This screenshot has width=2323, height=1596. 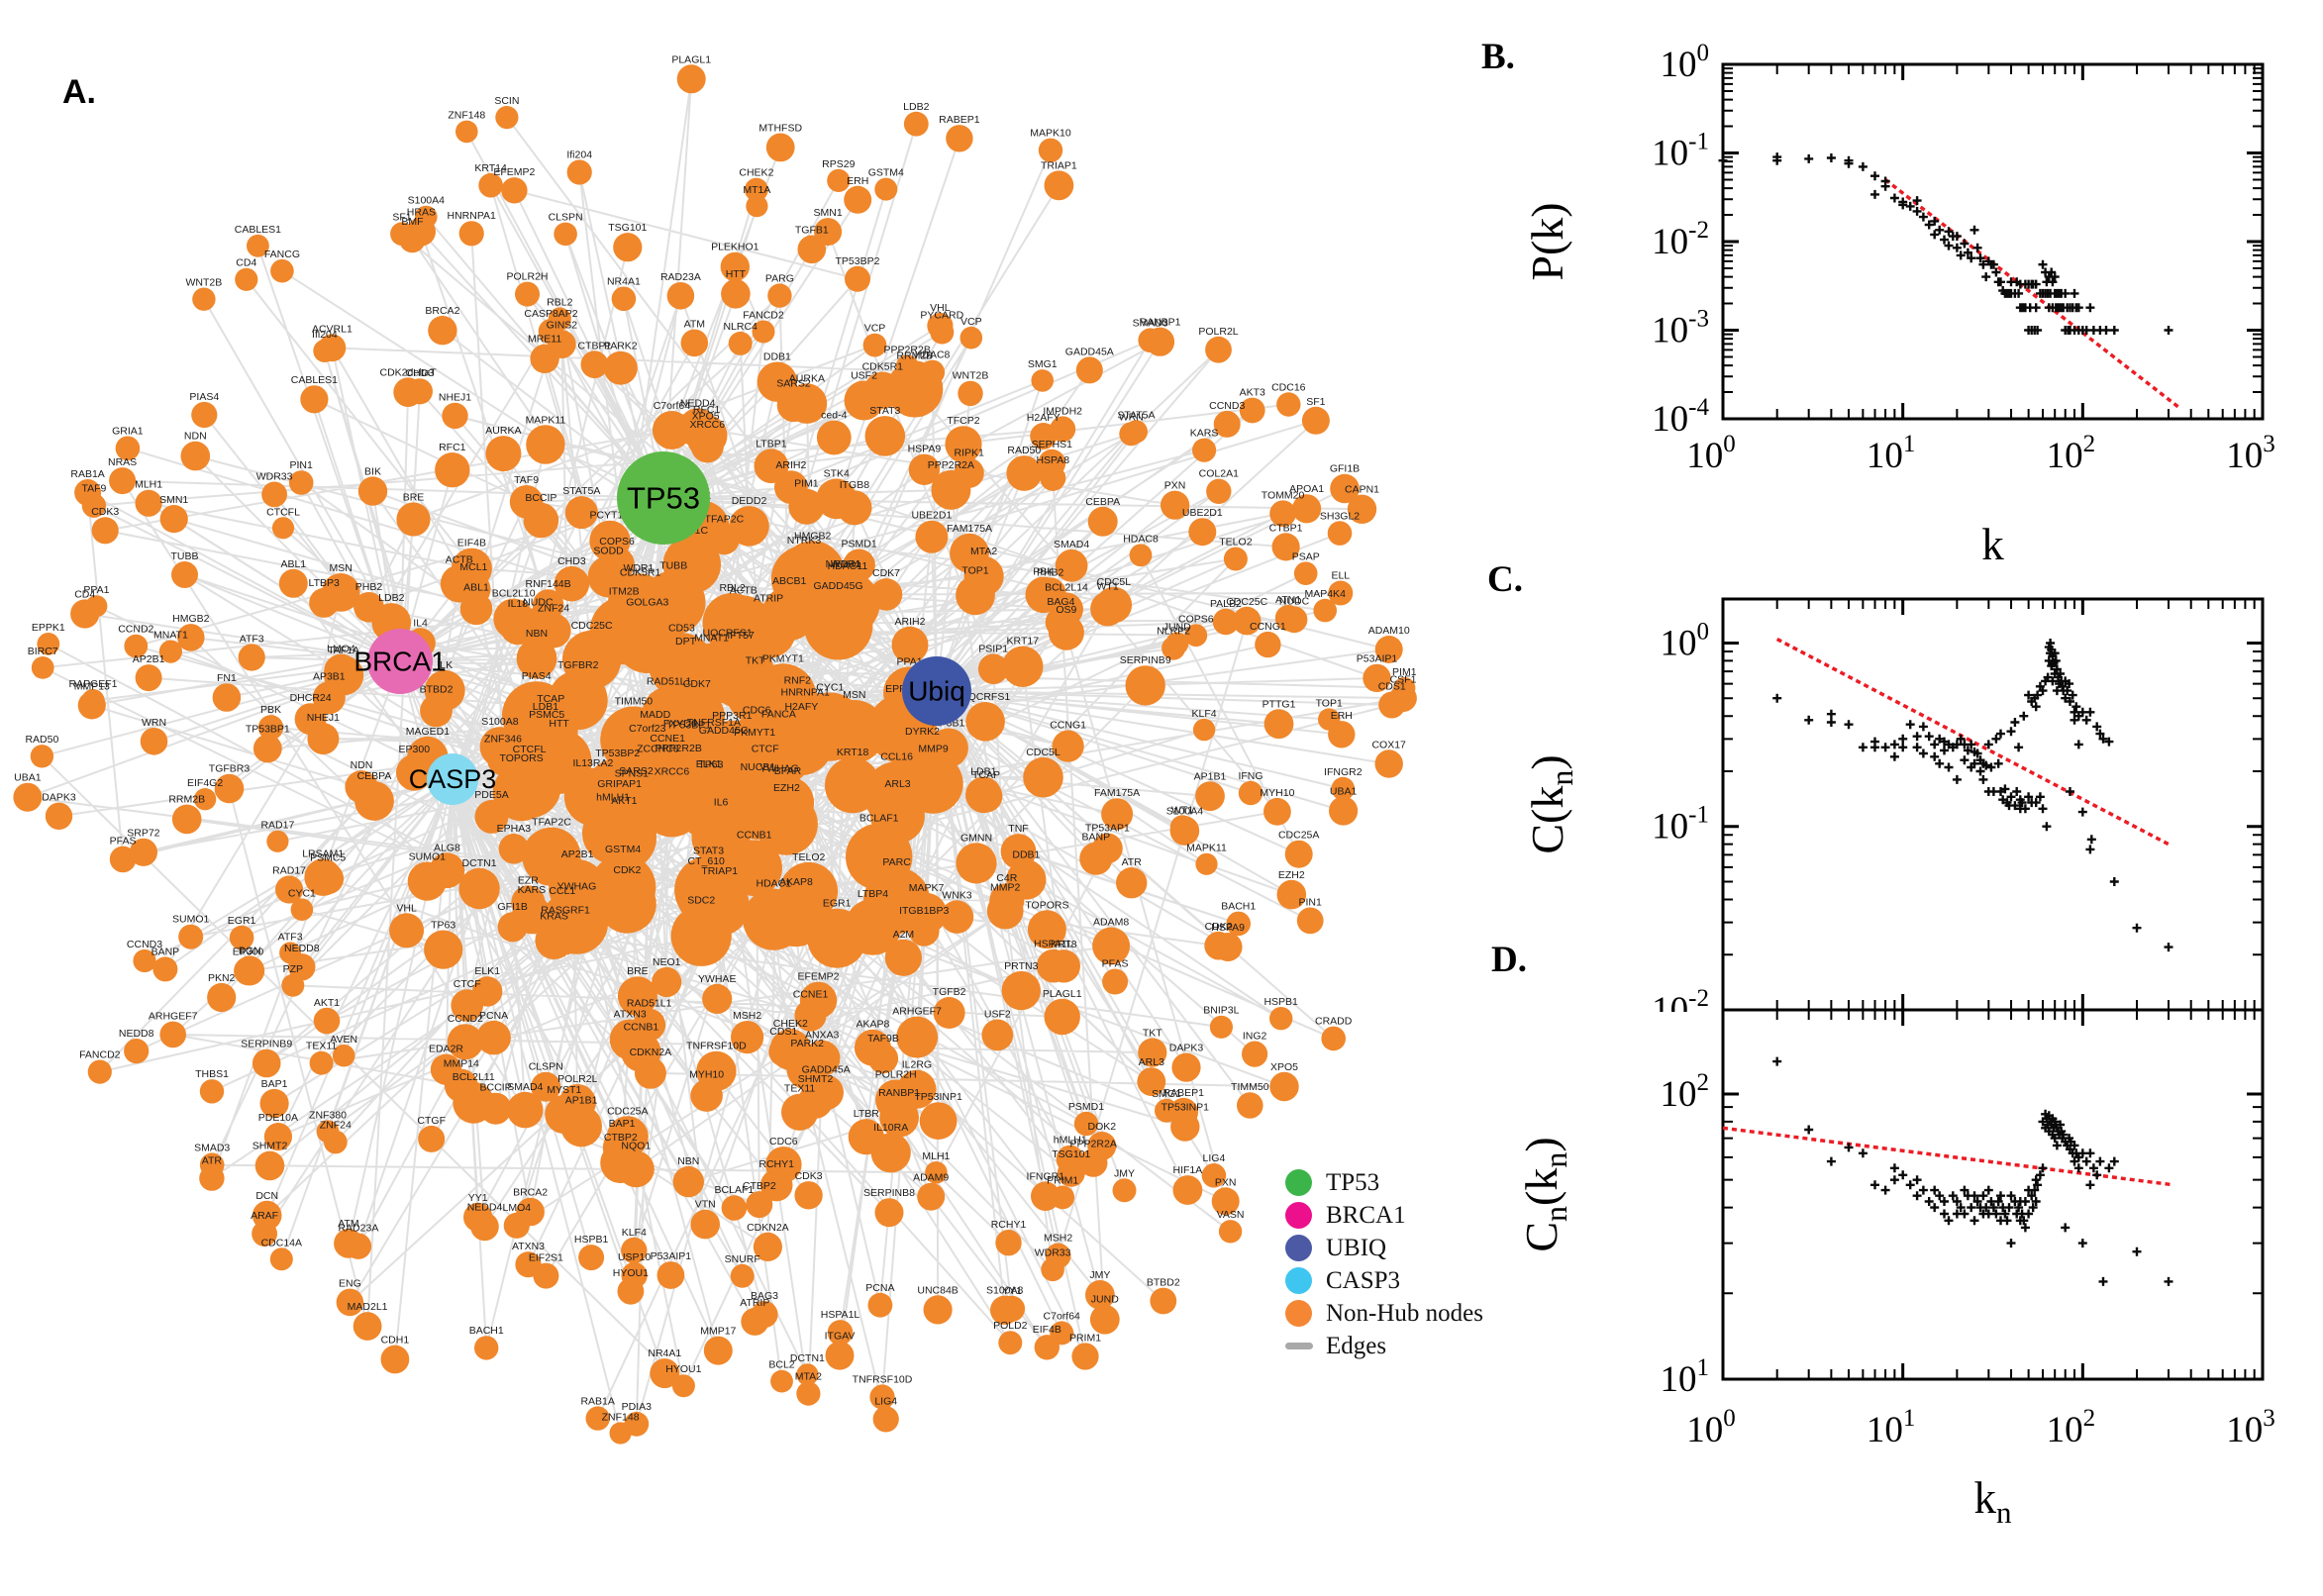 I want to click on gene-label: ATN1, so click(x=1288, y=600).